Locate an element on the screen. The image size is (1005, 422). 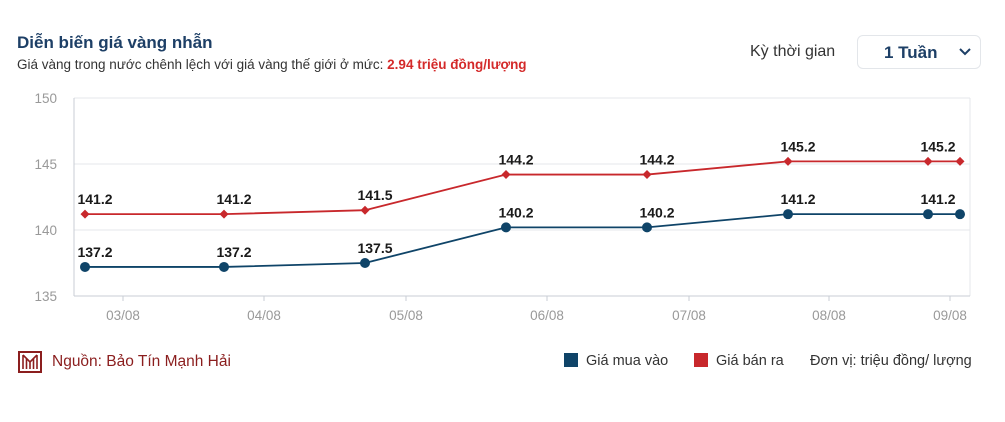
x-tick-label: 06/08 is located at coordinates (547, 315).